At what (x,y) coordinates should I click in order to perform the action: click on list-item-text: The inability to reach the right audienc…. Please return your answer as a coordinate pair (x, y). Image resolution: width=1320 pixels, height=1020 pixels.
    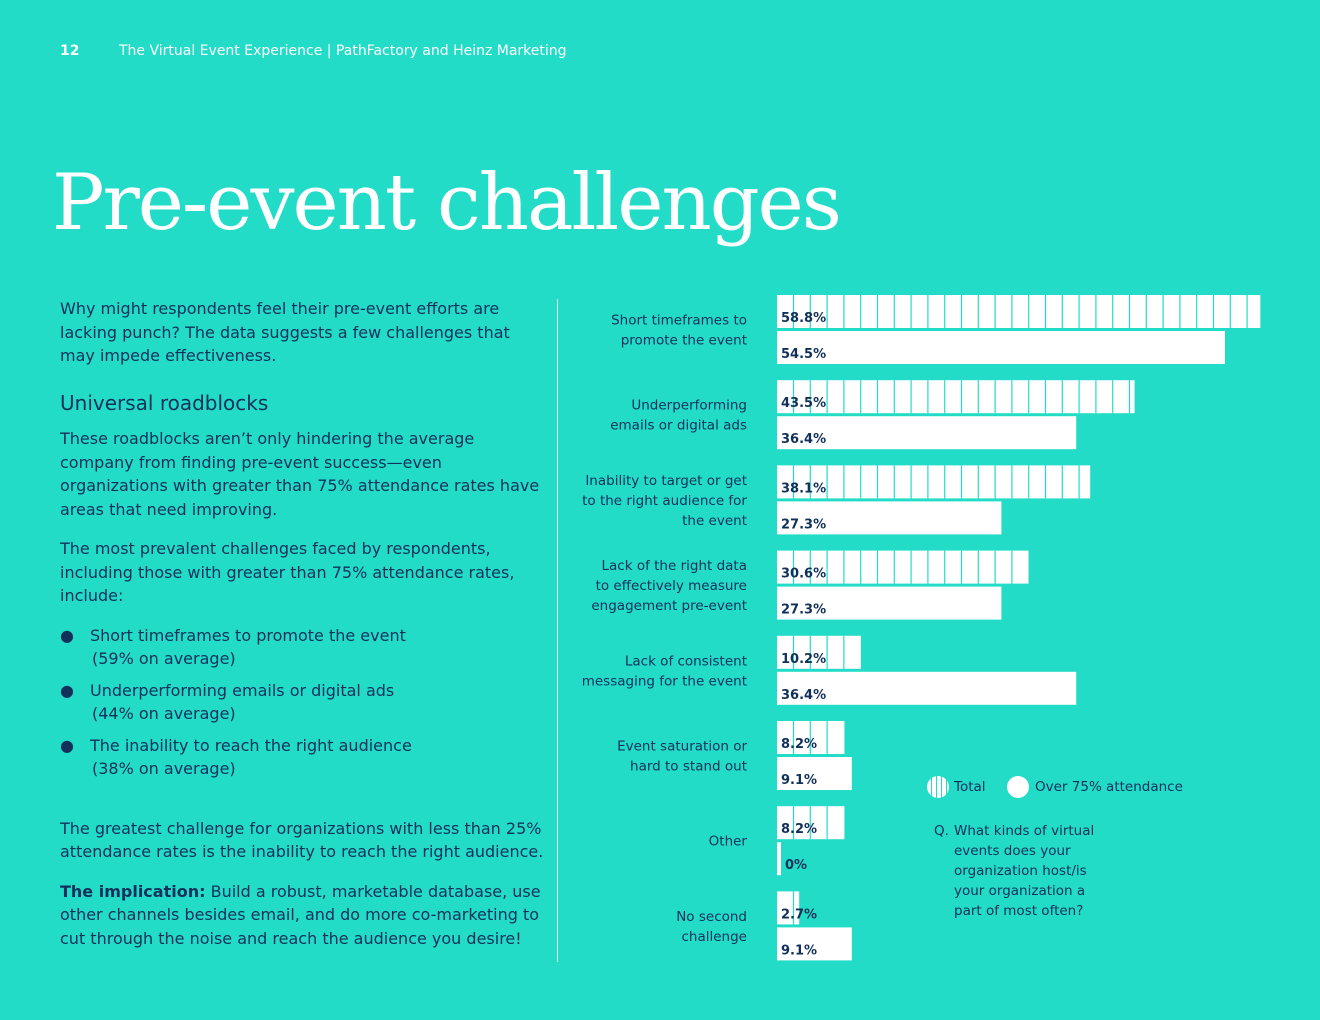
    Looking at the image, I should click on (251, 745).